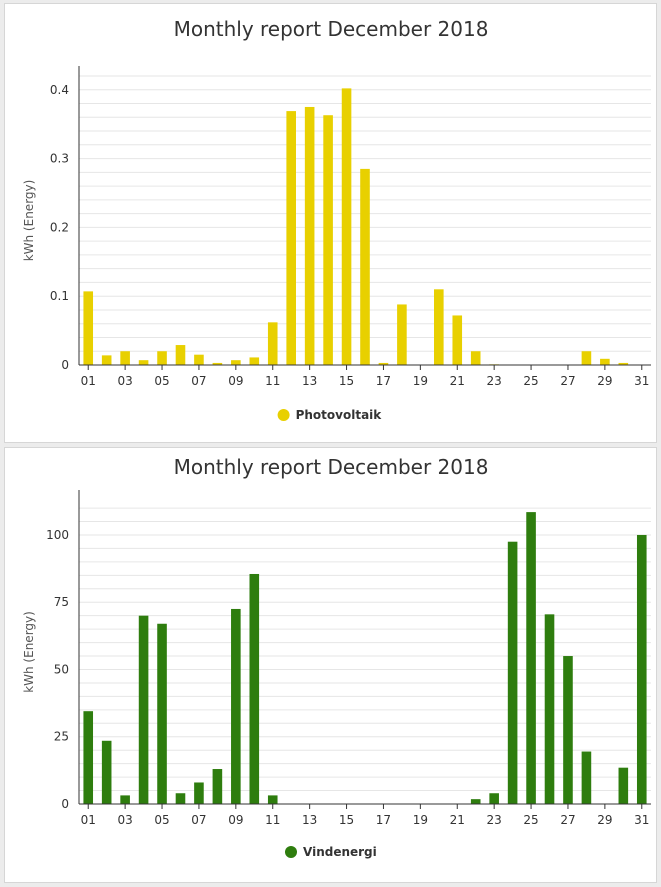 The height and width of the screenshot is (887, 661). Describe the element at coordinates (340, 852) in the screenshot. I see `legend-label: Vindenergi` at that location.